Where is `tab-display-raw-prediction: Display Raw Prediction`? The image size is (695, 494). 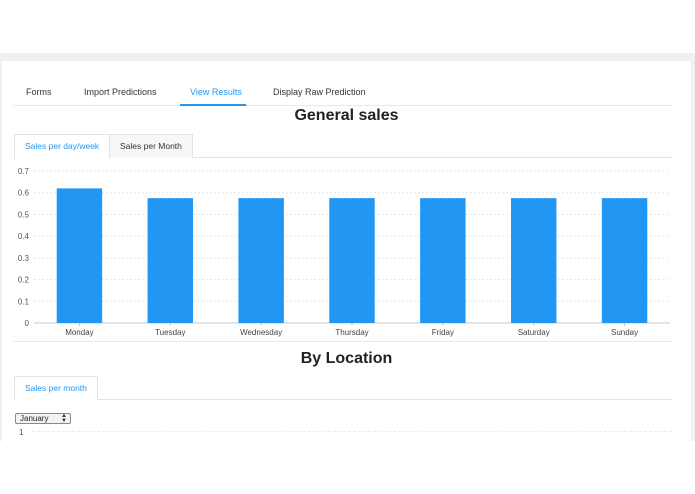
tab-display-raw-prediction: Display Raw Prediction is located at coordinates (319, 92).